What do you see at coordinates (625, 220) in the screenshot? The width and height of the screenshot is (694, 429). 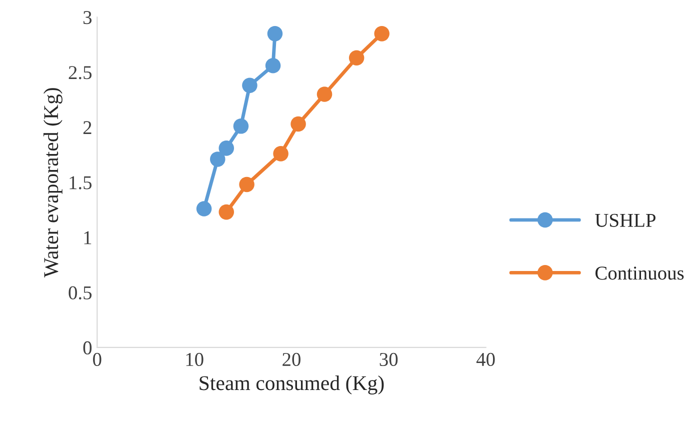 I see `legend-label: USHLP` at bounding box center [625, 220].